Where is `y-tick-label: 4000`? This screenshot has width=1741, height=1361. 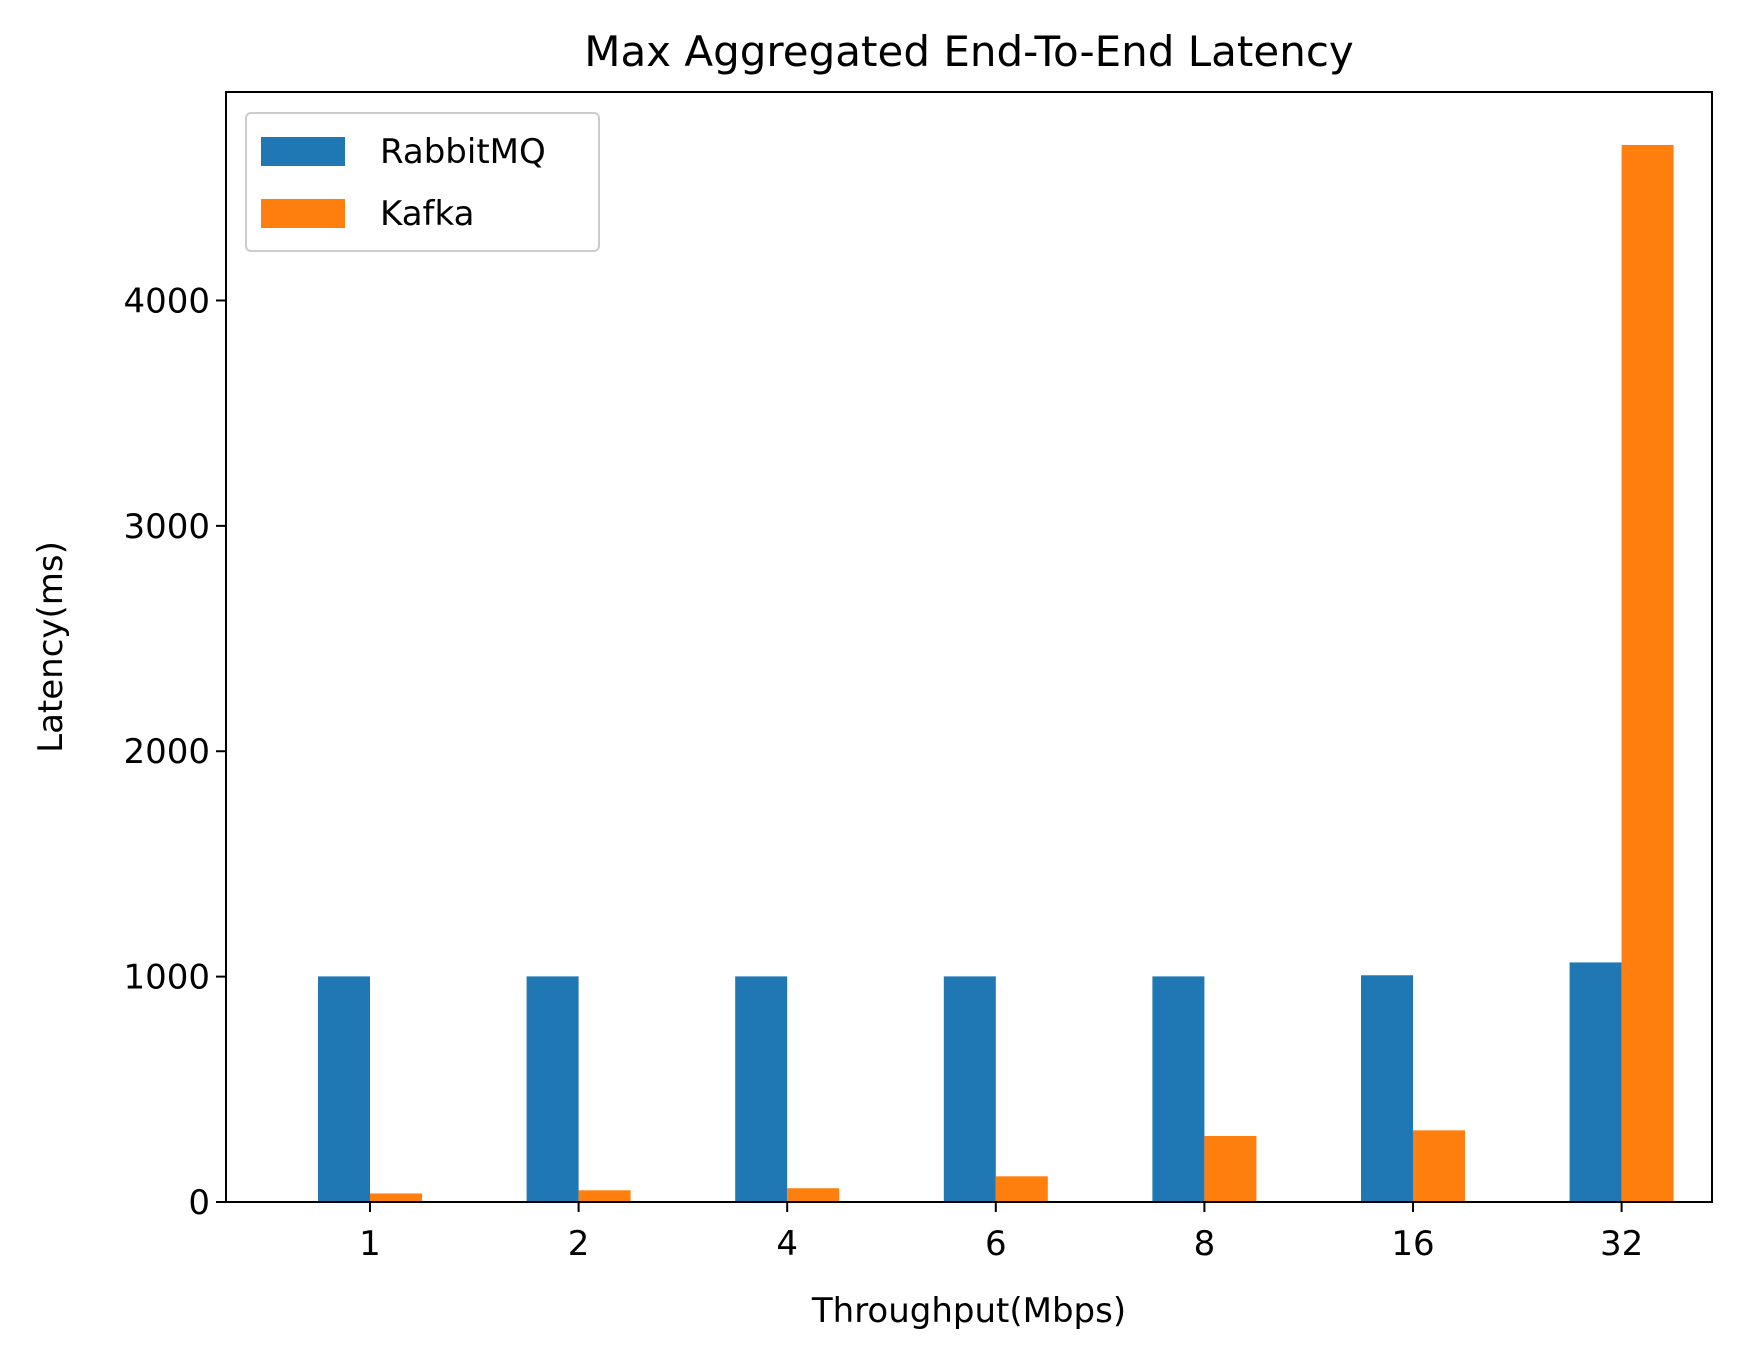 y-tick-label: 4000 is located at coordinates (166, 301).